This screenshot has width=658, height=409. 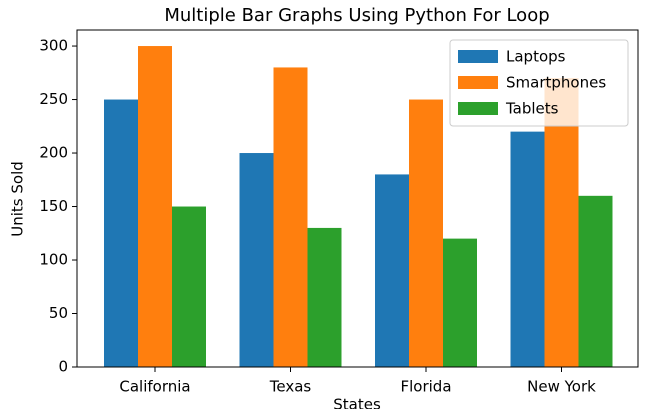 What do you see at coordinates (18, 199) in the screenshot?
I see `y-axis-label: Units Sold` at bounding box center [18, 199].